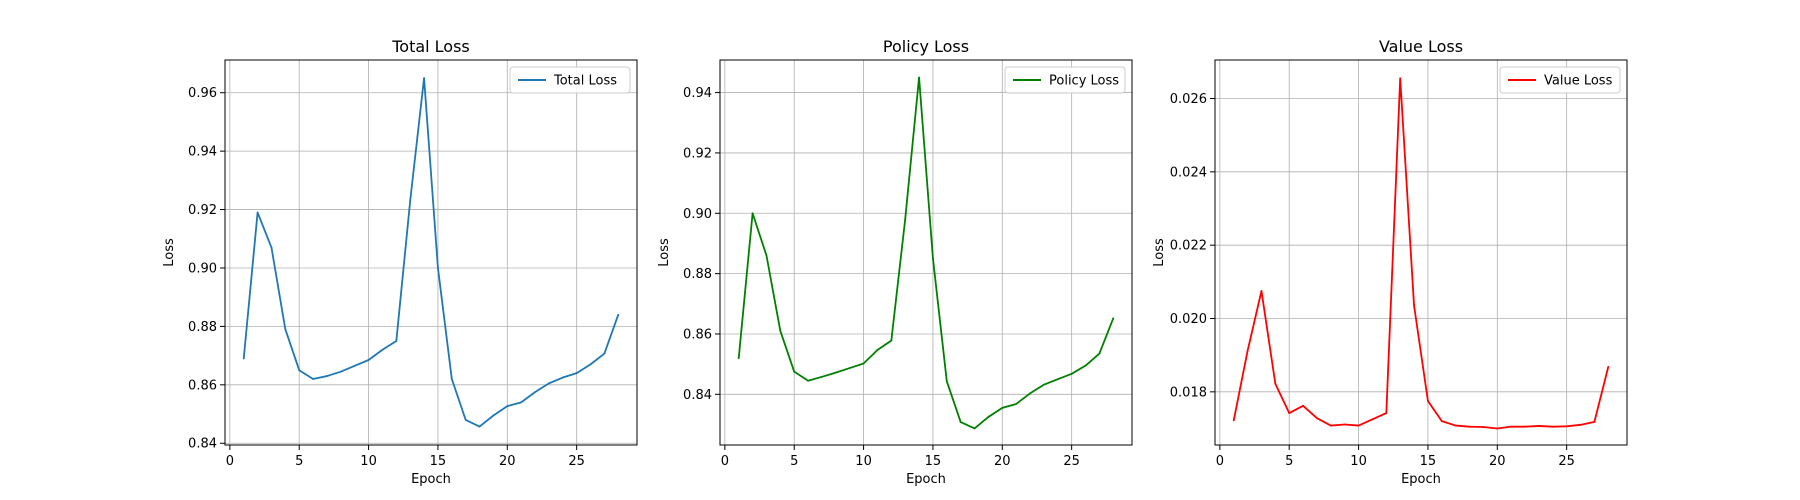  I want to click on y-tick-label: 0.026, so click(1188, 99).